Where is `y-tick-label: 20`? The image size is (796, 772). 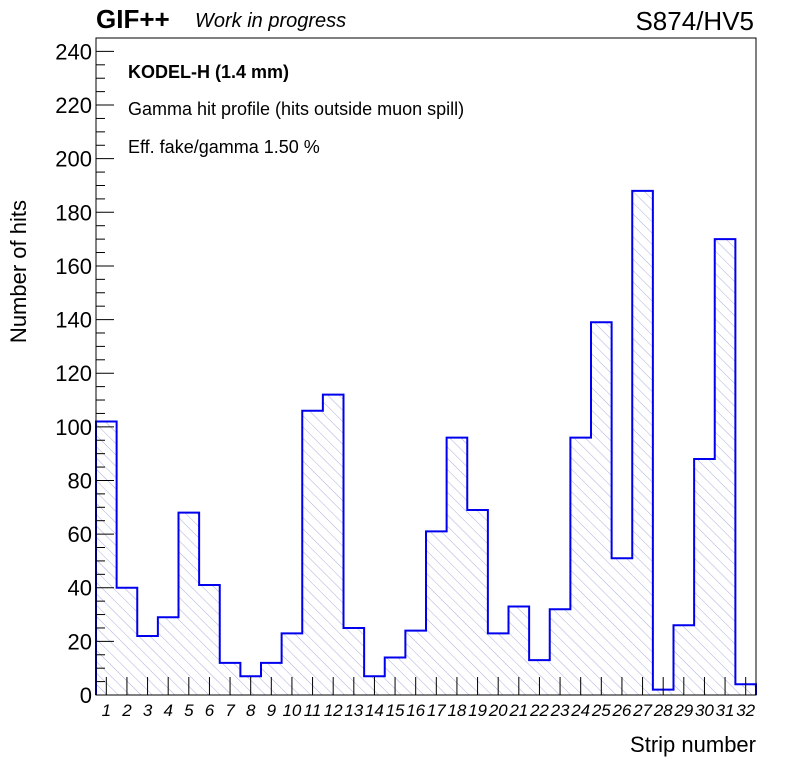
y-tick-label: 20 is located at coordinates (80, 641).